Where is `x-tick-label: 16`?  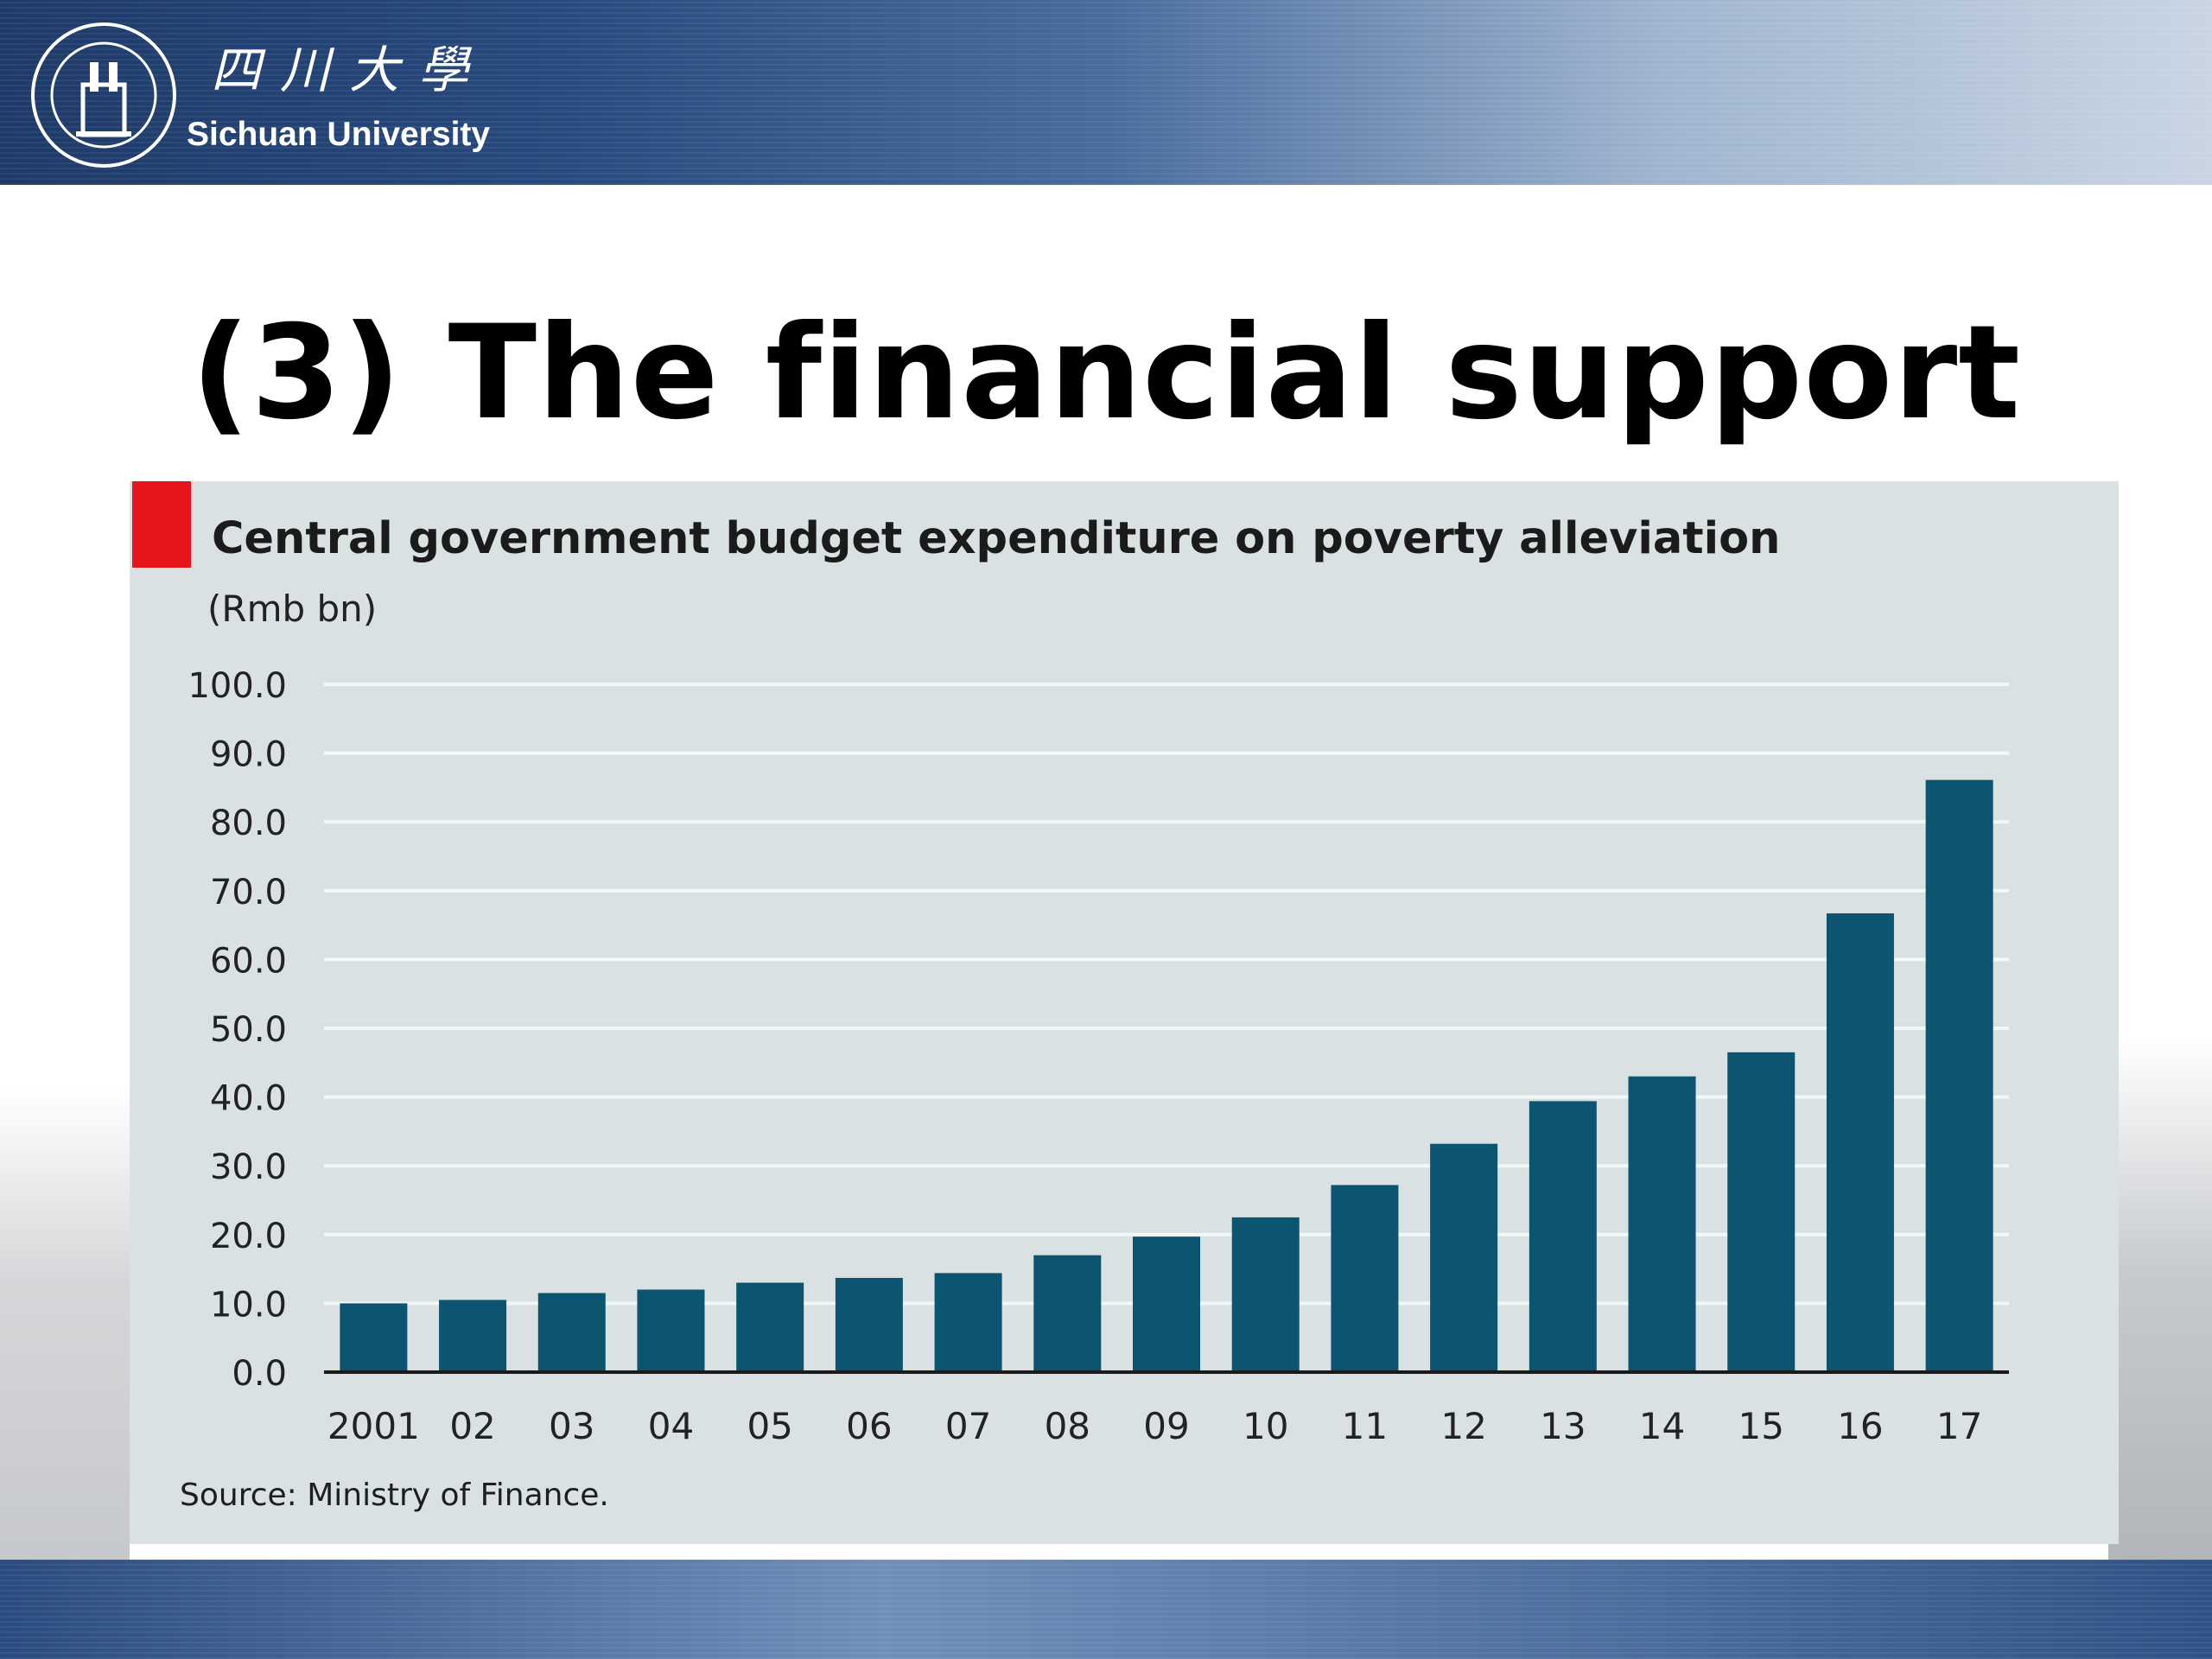
x-tick-label: 16 is located at coordinates (1860, 1426).